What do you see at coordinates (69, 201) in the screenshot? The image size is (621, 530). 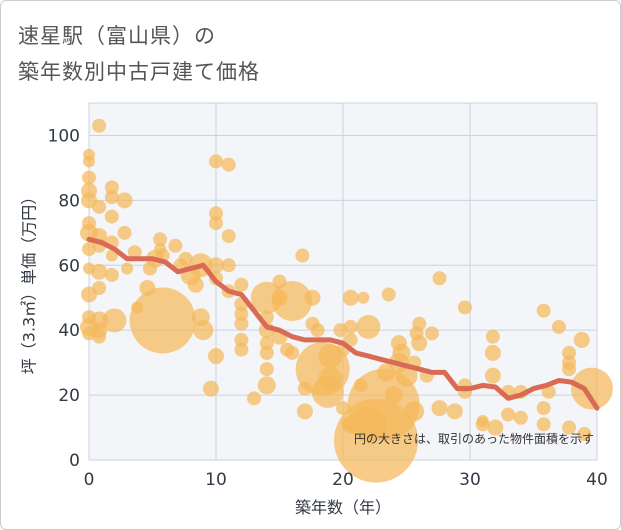 I see `y-tick-label: 80` at bounding box center [69, 201].